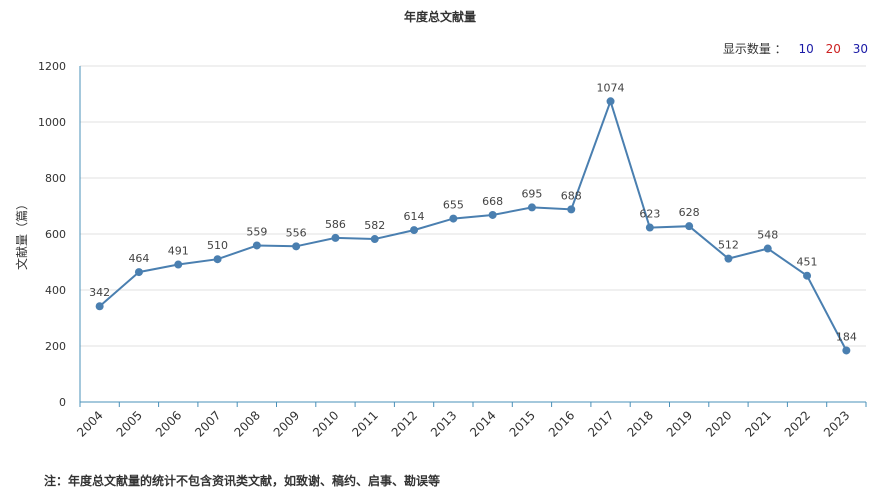  What do you see at coordinates (207, 423) in the screenshot?
I see `x-tick-label: 2007` at bounding box center [207, 423].